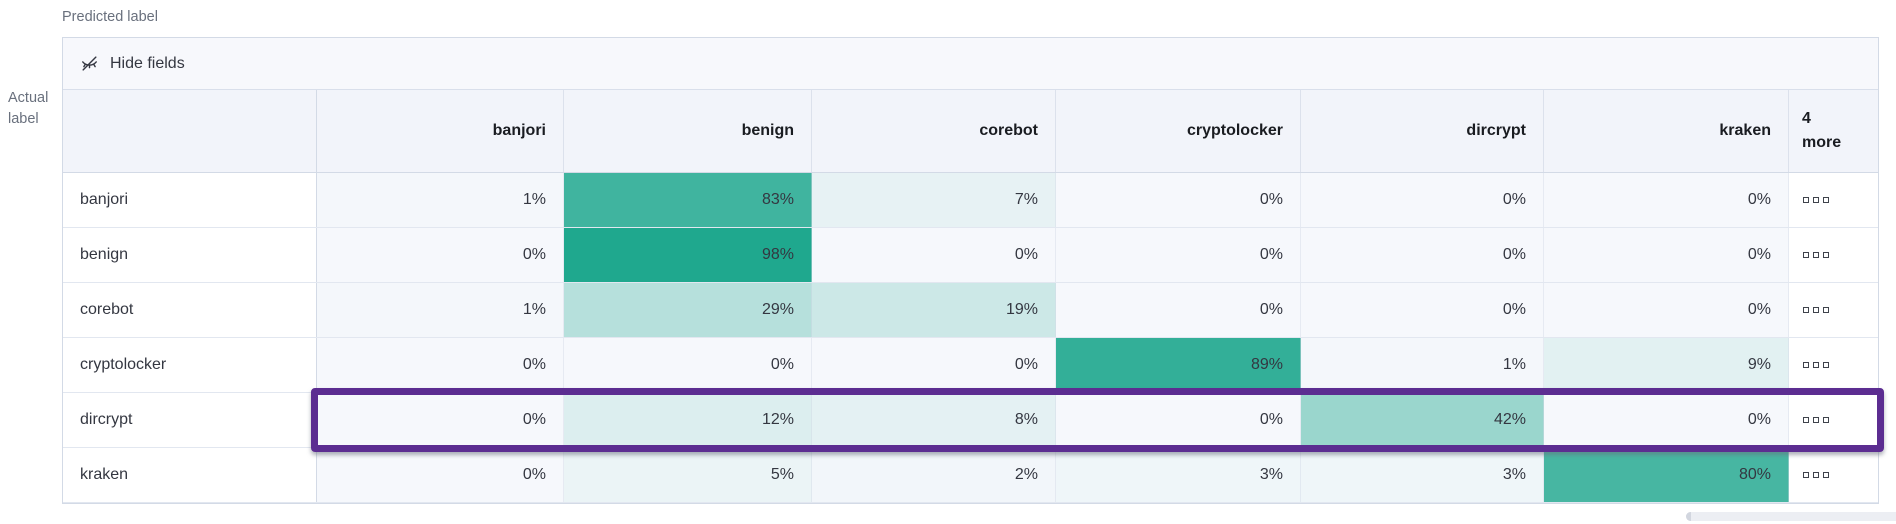  Describe the element at coordinates (688, 131) in the screenshot. I see `column-header-benign: benign` at that location.